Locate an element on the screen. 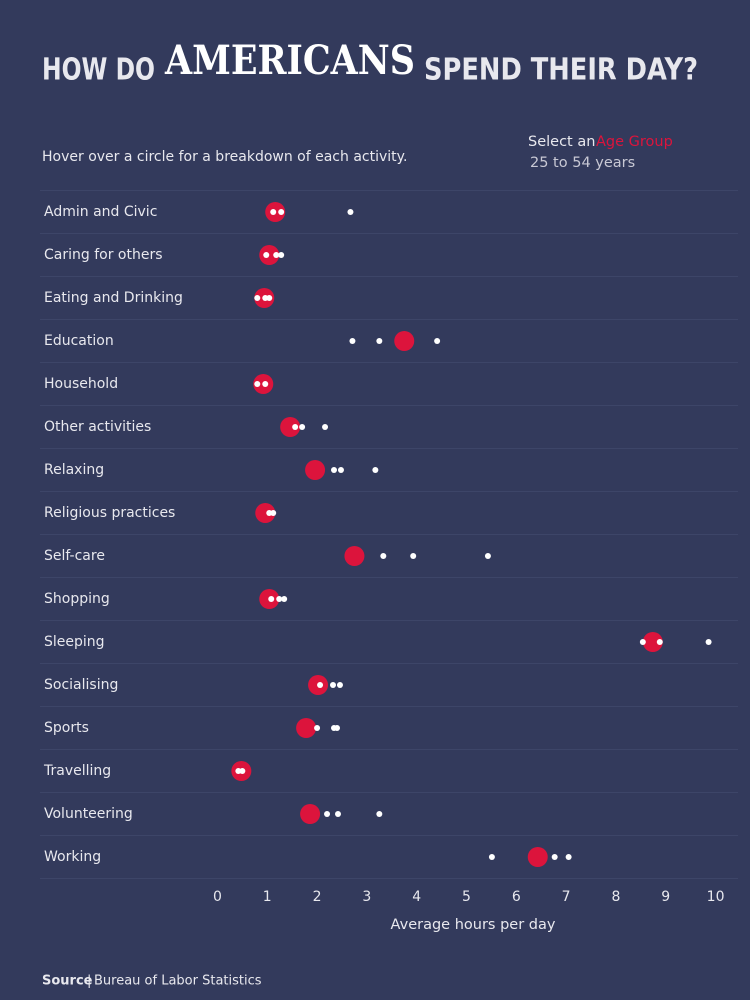  title-part: SPEND THEIR DAY? is located at coordinates (561, 70).